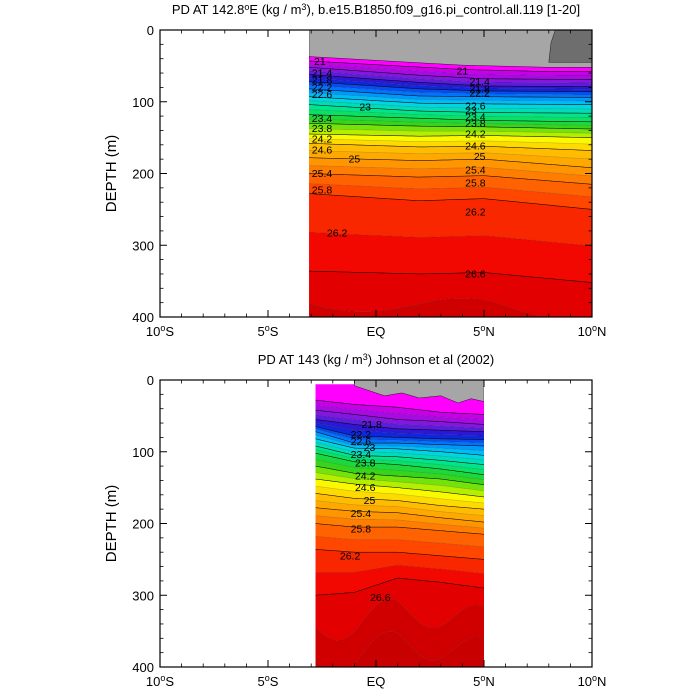 The image size is (700, 700). I want to click on contour-label: 22.2, so click(479, 94).